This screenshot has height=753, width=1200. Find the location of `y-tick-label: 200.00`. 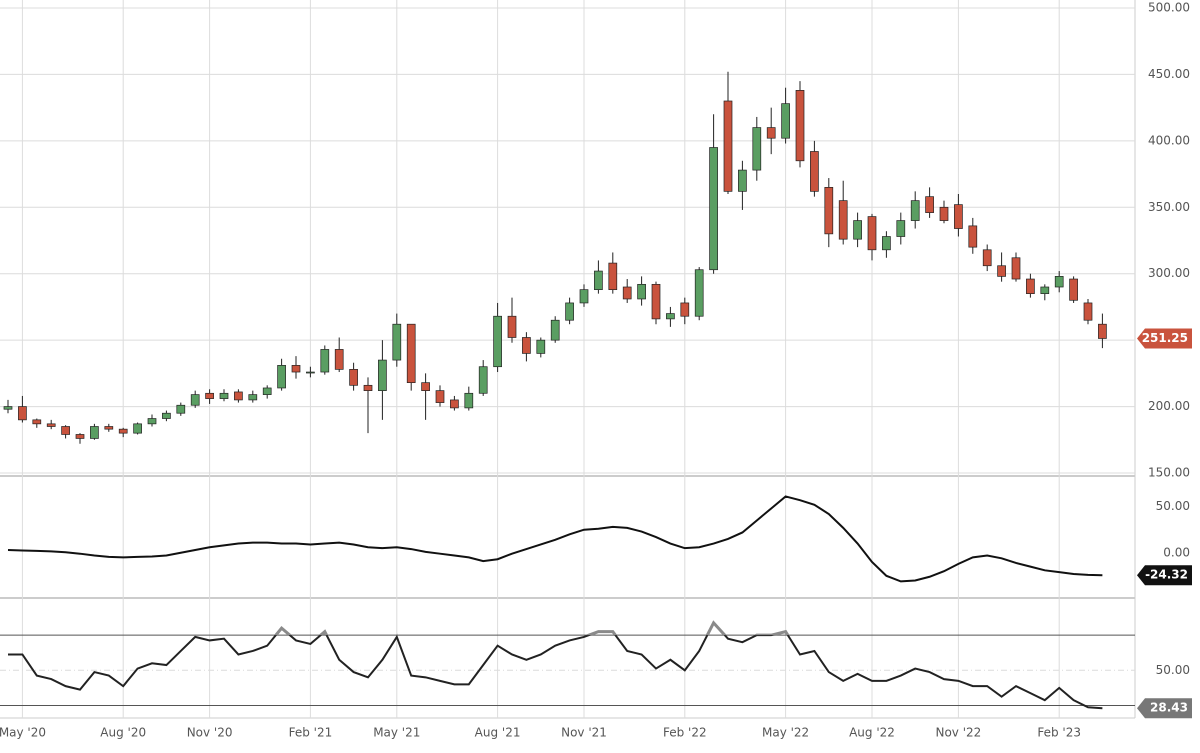

y-tick-label: 200.00 is located at coordinates (1169, 406).